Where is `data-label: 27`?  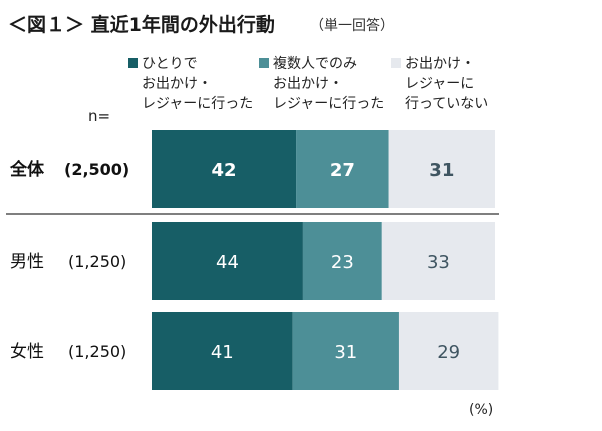 data-label: 27 is located at coordinates (342, 170).